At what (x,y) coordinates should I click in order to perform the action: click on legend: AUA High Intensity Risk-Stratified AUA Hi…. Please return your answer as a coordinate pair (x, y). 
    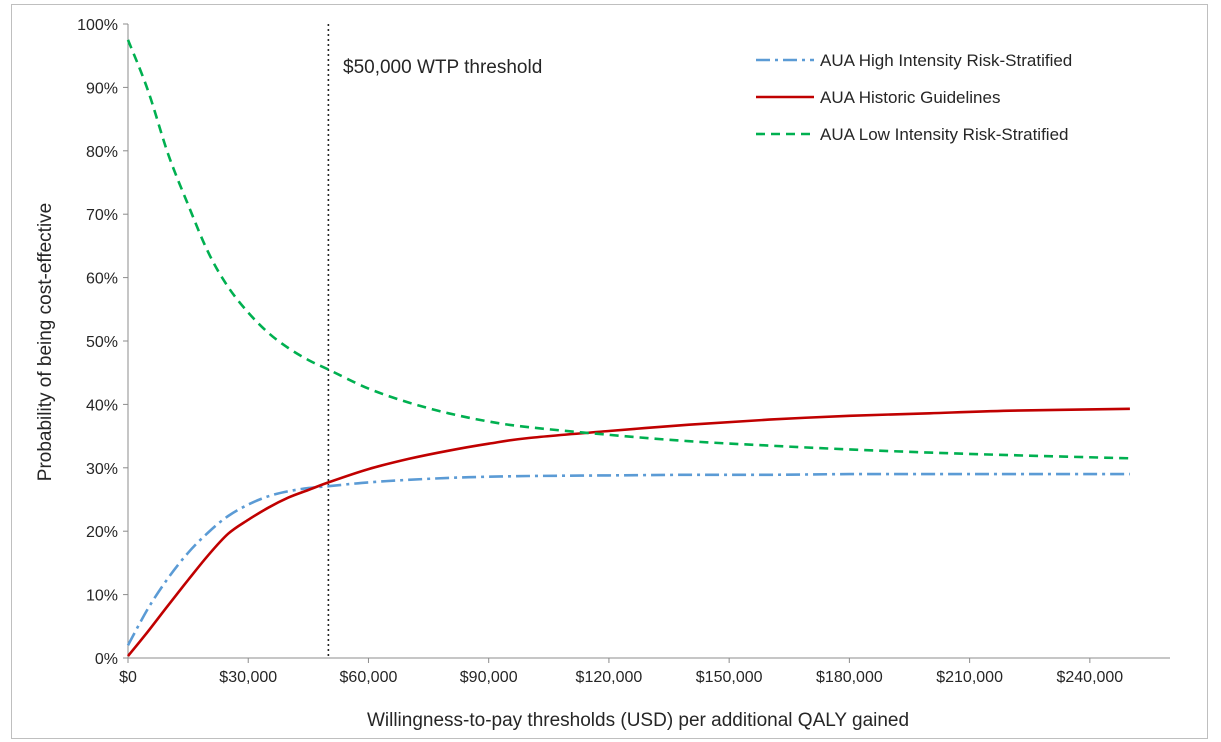
    Looking at the image, I should click on (914, 97).